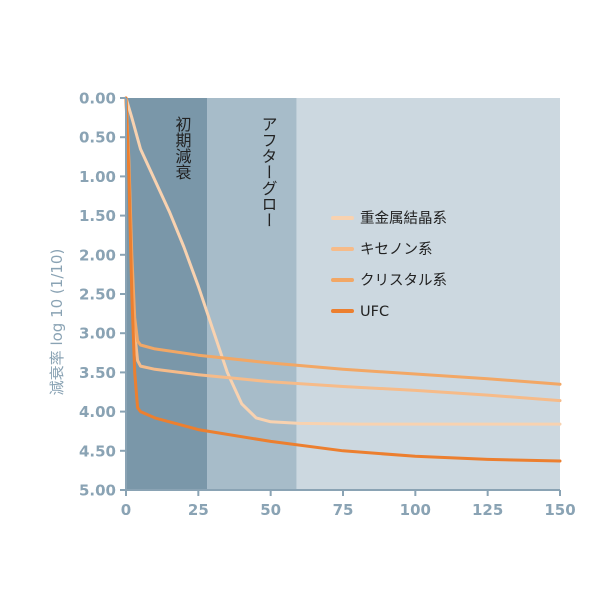 The width and height of the screenshot is (600, 600). I want to click on y-tick-label: 0.50, so click(97, 138).